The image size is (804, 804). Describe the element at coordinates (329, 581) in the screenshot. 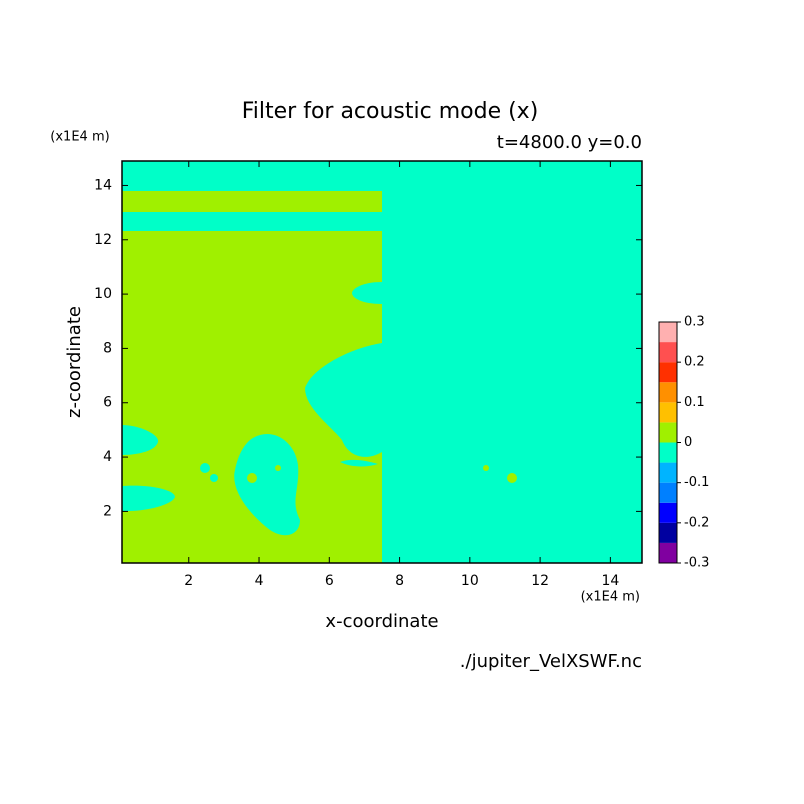

I see `x-tick-label: 6` at that location.